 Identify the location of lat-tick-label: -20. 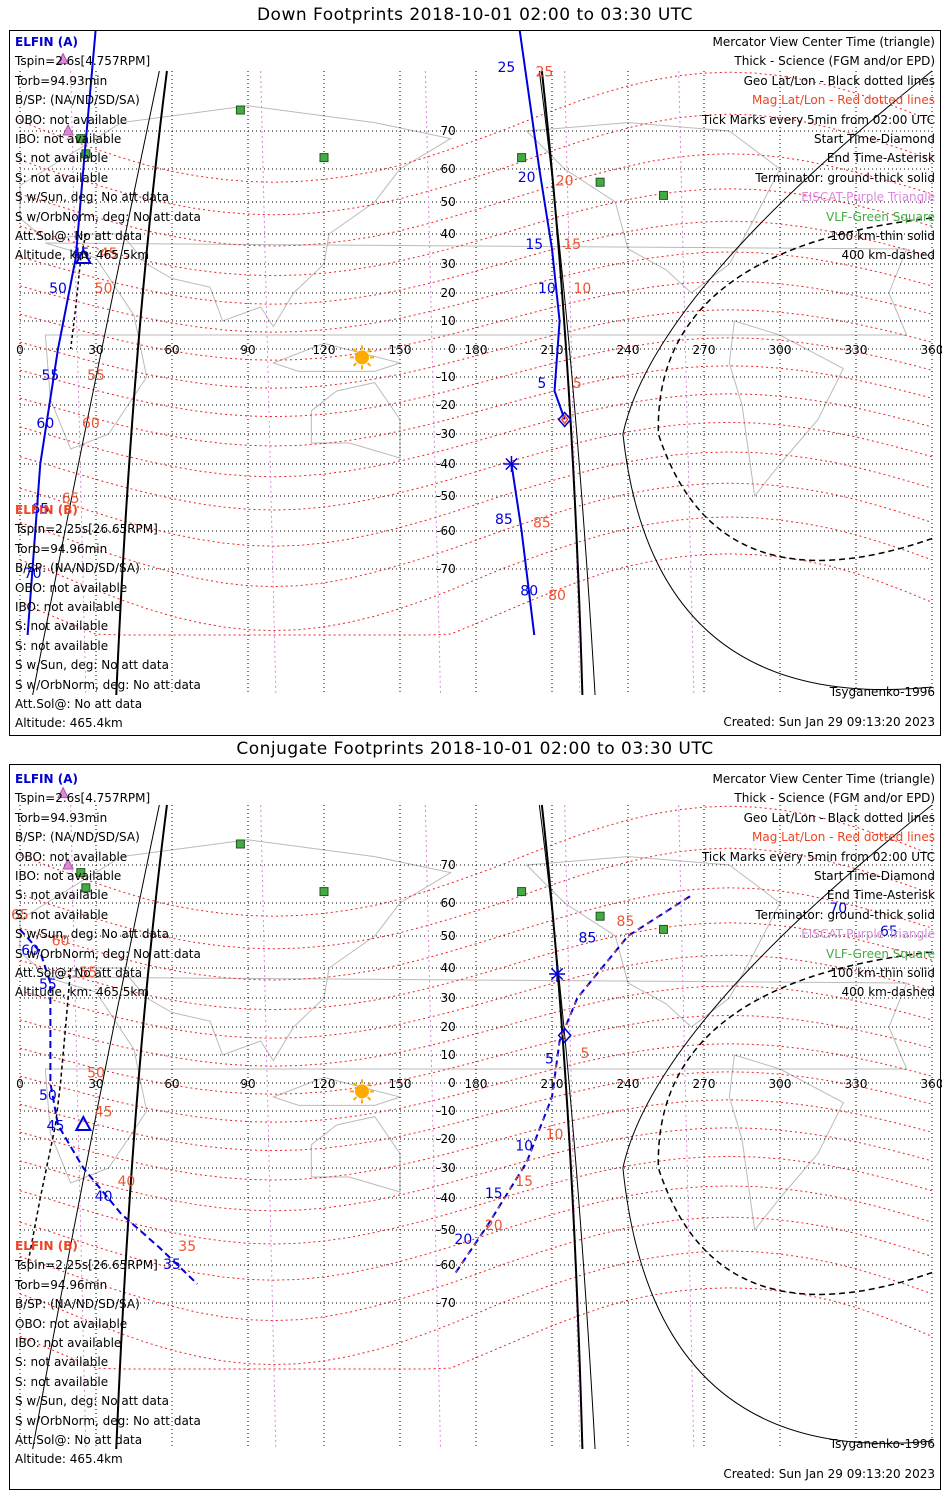
(446, 1139).